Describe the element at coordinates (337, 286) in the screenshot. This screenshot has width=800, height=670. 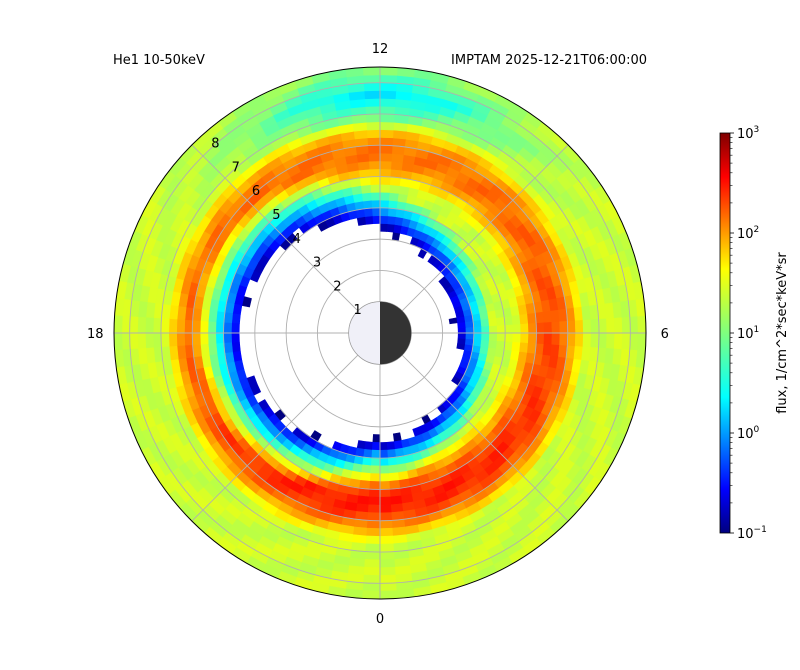
I see `radial-label-2: 2` at that location.